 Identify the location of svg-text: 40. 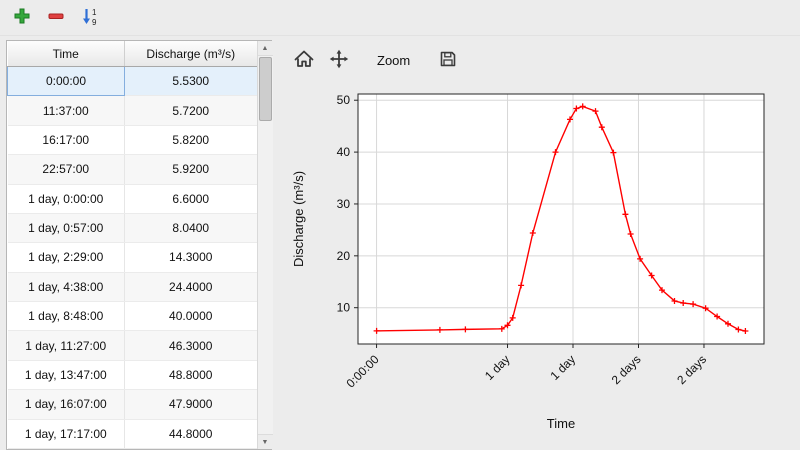
(344, 152).